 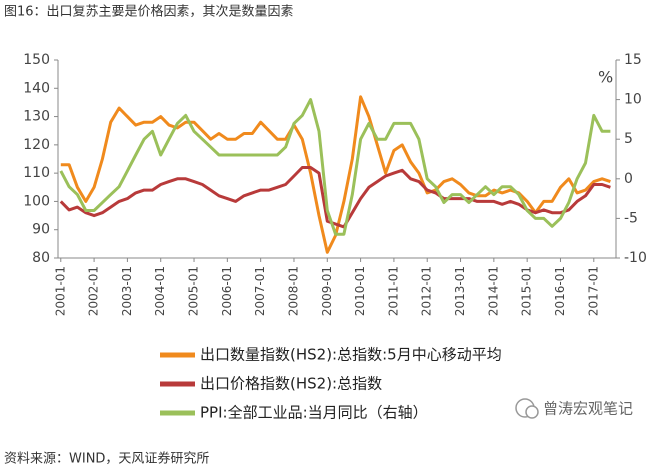 I want to click on x-tick-label: 2016-01, so click(x=560, y=291).